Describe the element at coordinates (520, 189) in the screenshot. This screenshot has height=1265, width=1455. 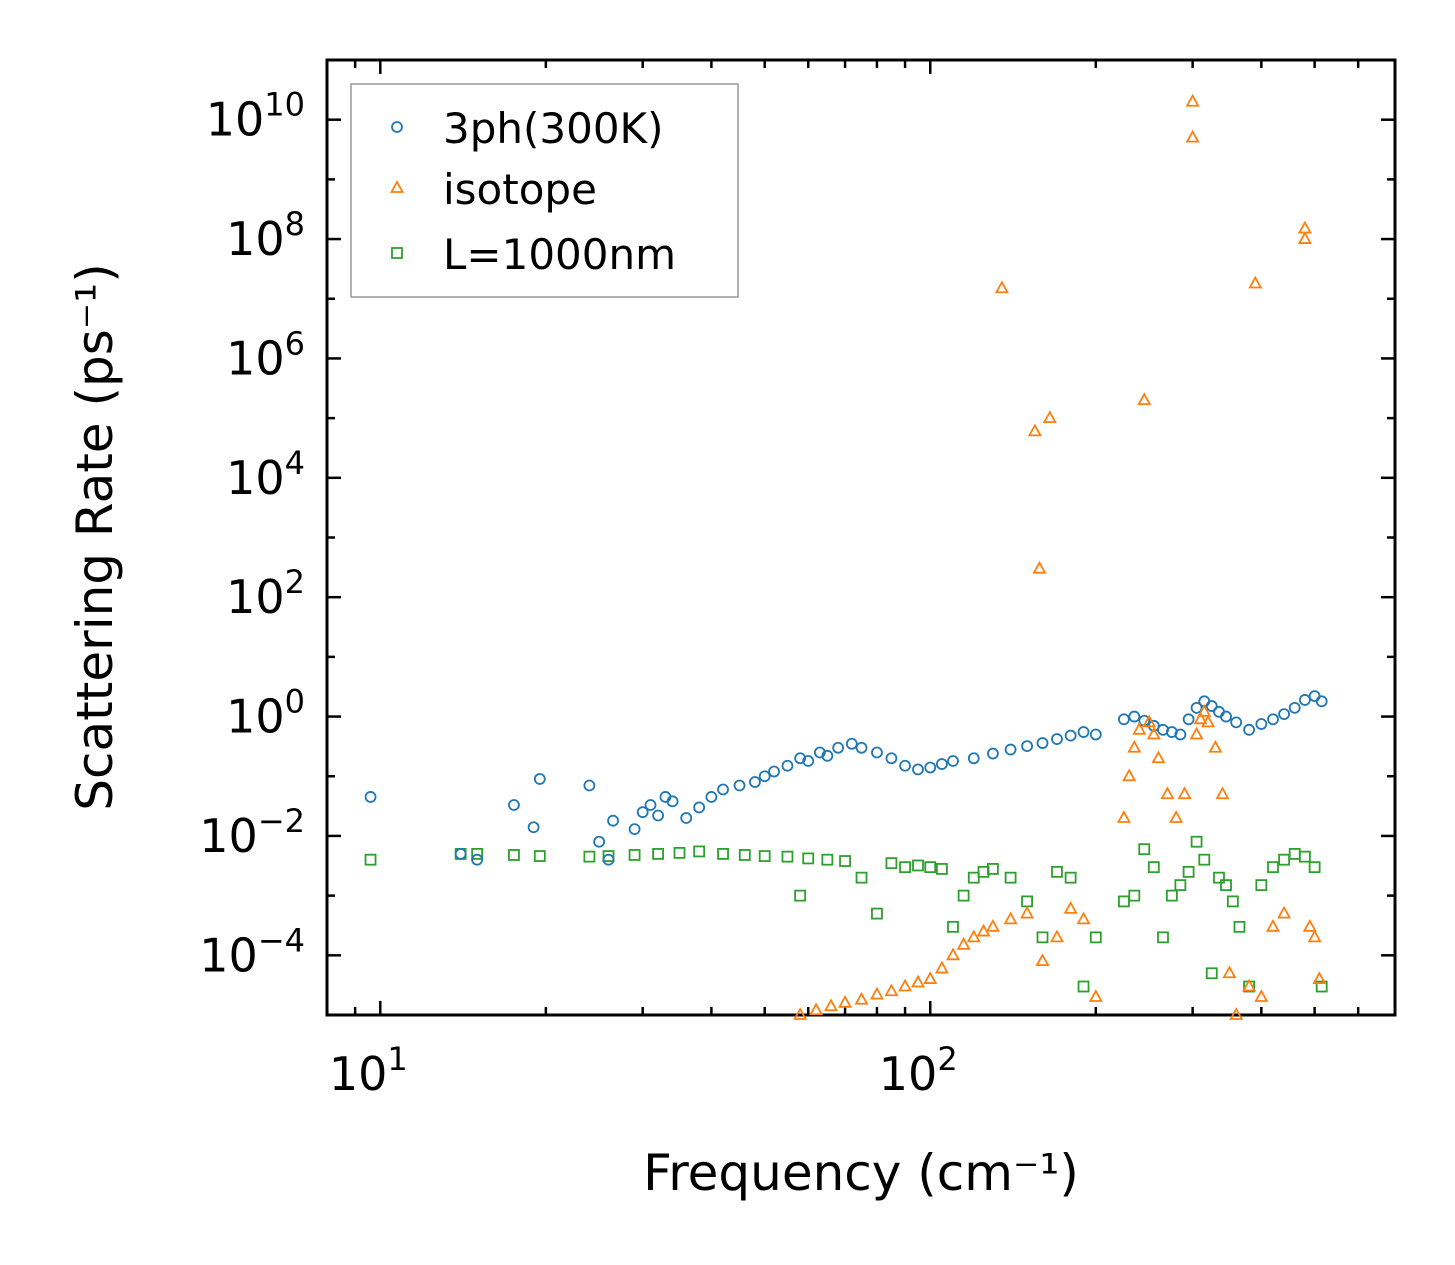
I see `legend-label-isotope: isotope` at that location.